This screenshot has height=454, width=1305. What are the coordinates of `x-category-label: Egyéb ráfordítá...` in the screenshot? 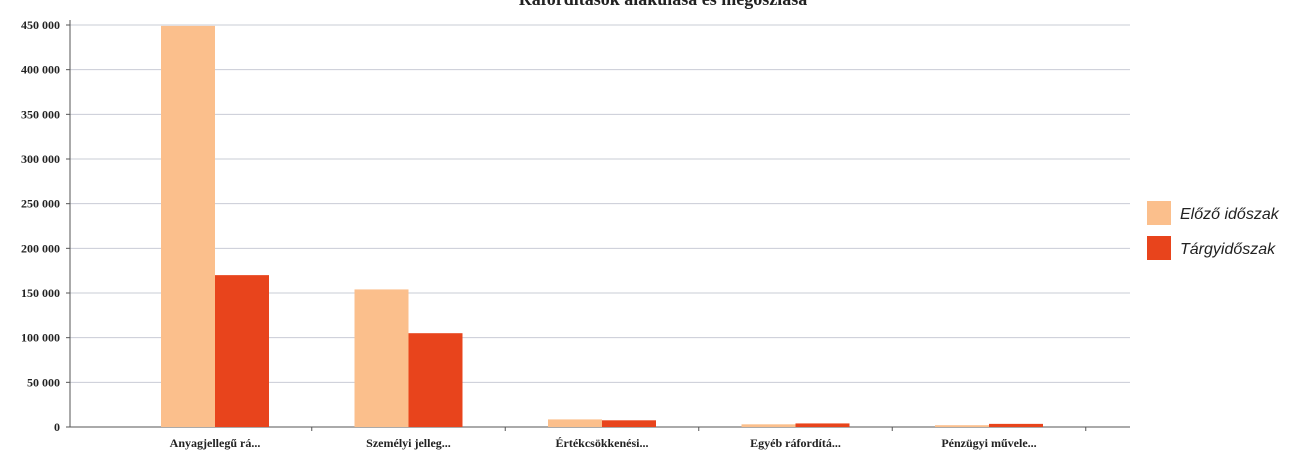 It's located at (795, 443).